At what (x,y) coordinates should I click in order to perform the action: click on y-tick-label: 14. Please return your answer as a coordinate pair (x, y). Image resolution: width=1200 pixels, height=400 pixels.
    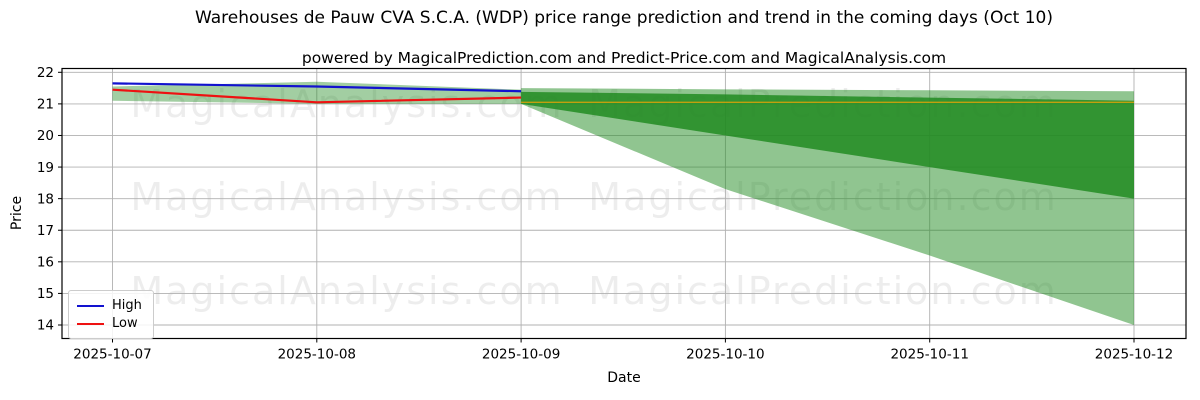
    Looking at the image, I should click on (45, 326).